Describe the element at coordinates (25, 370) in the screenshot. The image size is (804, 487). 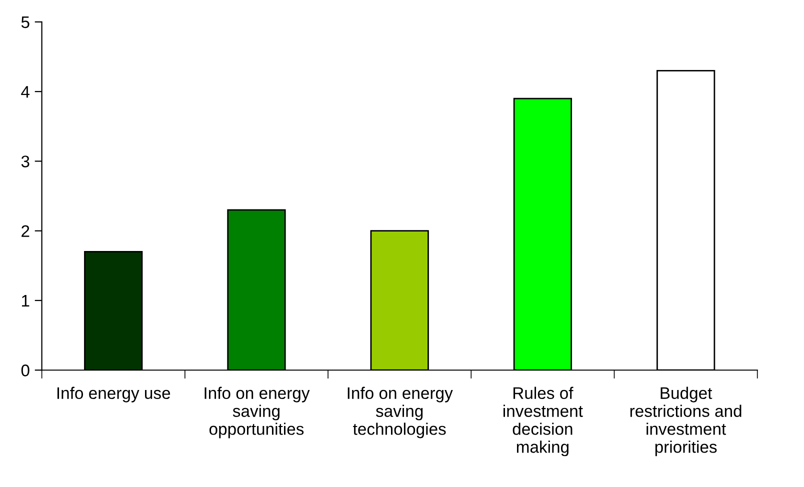
I see `y-tick-label: 0` at that location.